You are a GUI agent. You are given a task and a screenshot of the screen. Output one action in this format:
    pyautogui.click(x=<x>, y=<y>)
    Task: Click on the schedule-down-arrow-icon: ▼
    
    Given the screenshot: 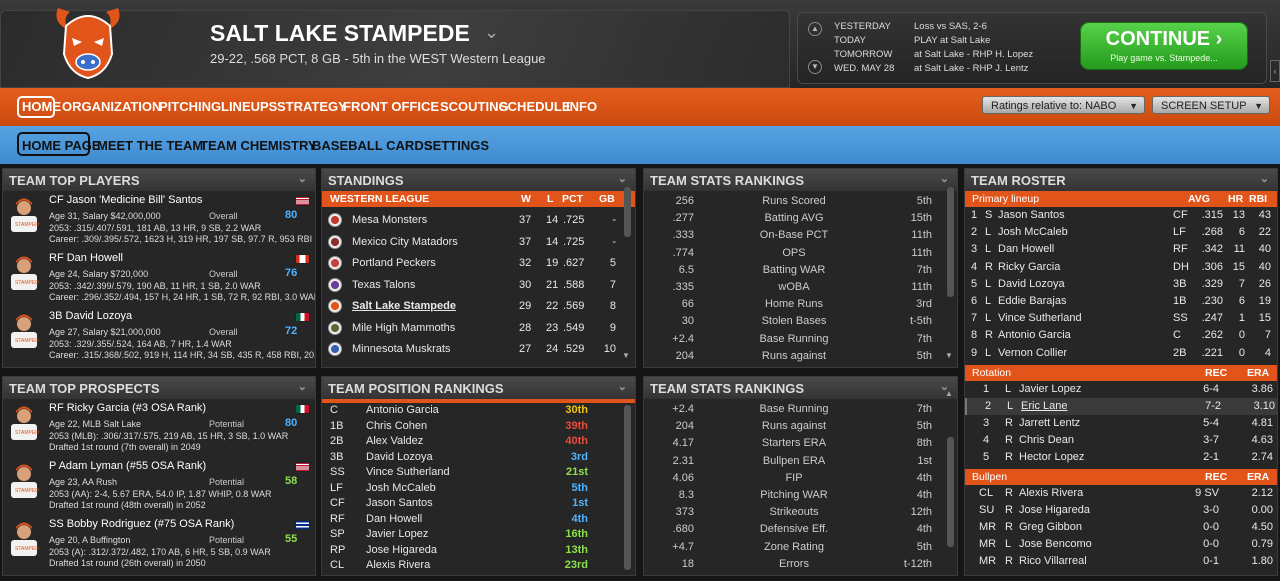 What is the action you would take?
    pyautogui.click(x=815, y=67)
    